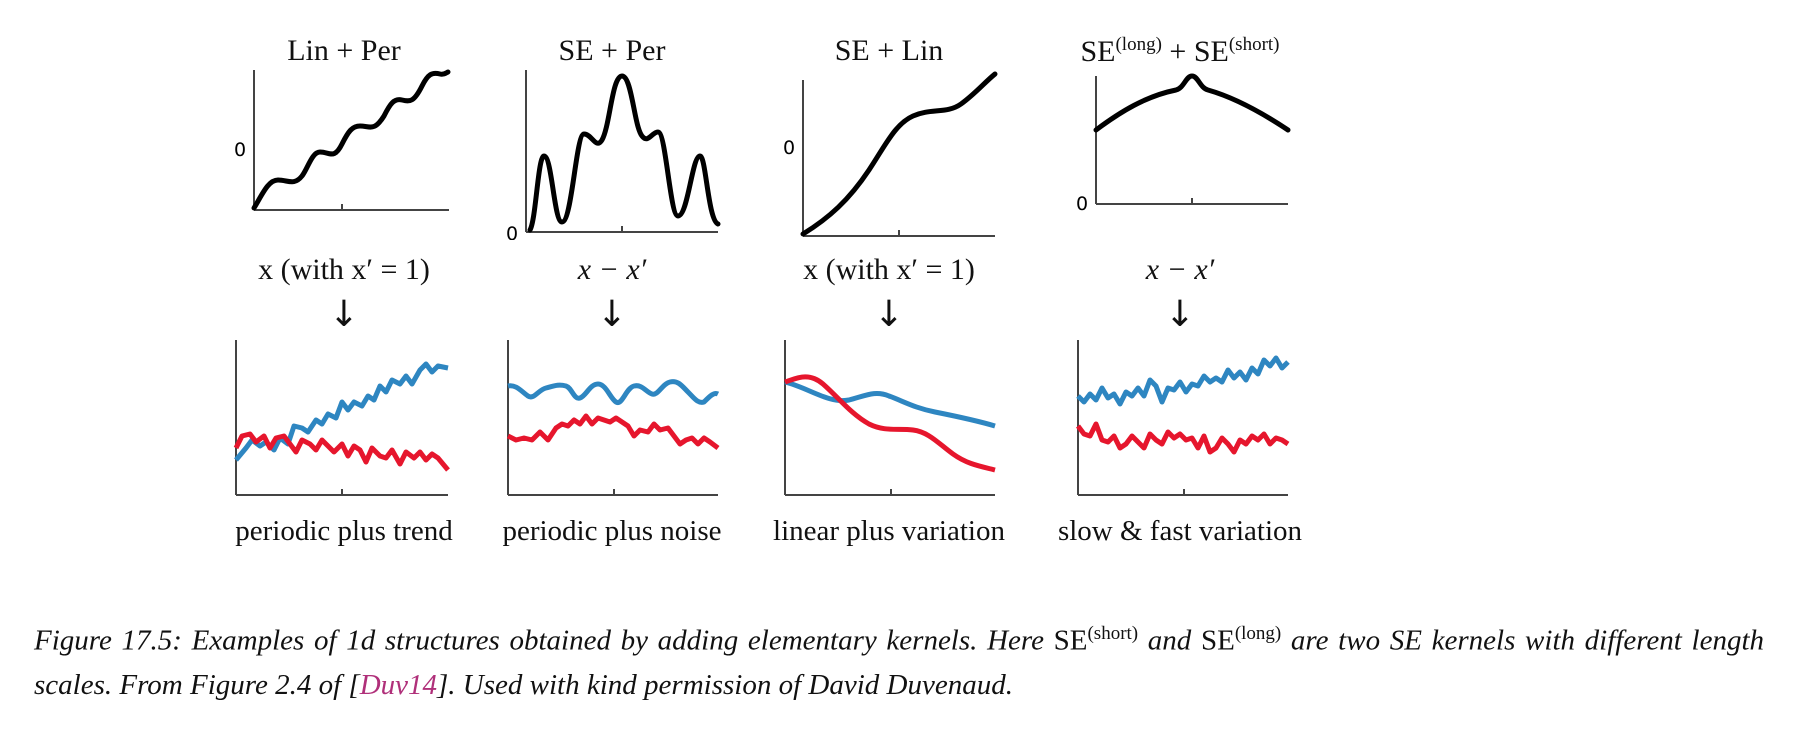 The height and width of the screenshot is (756, 1796). Describe the element at coordinates (1180, 531) in the screenshot. I see `panel-caption: slow & fast variation` at that location.